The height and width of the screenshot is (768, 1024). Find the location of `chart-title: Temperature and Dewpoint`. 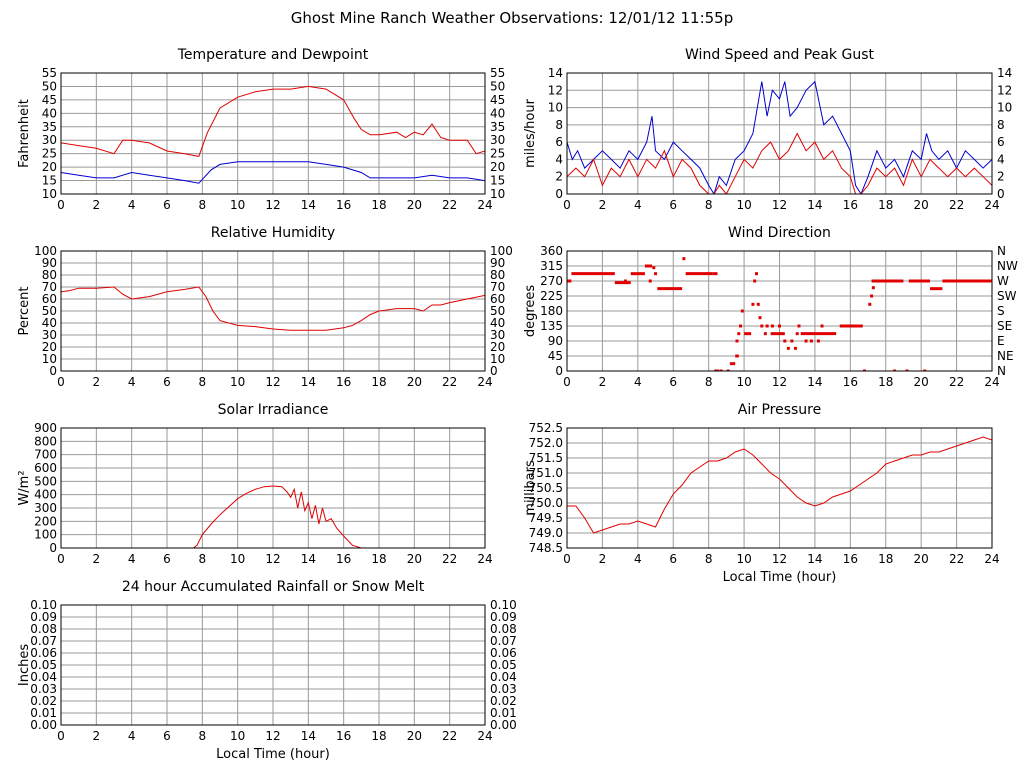

chart-title: Temperature and Dewpoint is located at coordinates (273, 55).